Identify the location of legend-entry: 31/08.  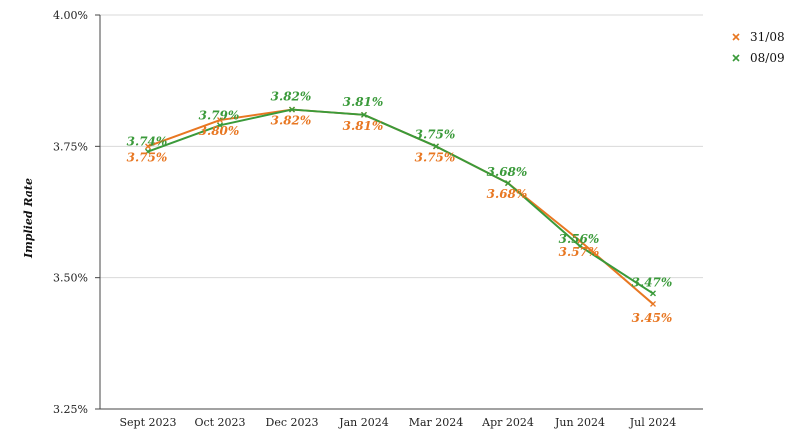
(758, 37).